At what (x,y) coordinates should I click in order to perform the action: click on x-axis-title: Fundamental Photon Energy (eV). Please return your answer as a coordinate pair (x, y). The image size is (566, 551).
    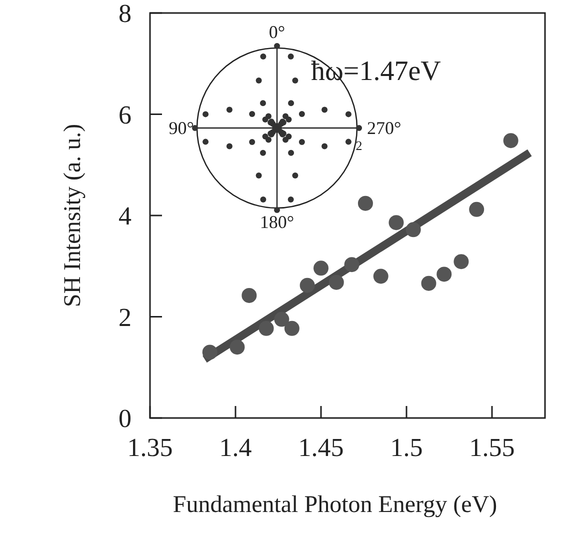
    Looking at the image, I should click on (335, 505).